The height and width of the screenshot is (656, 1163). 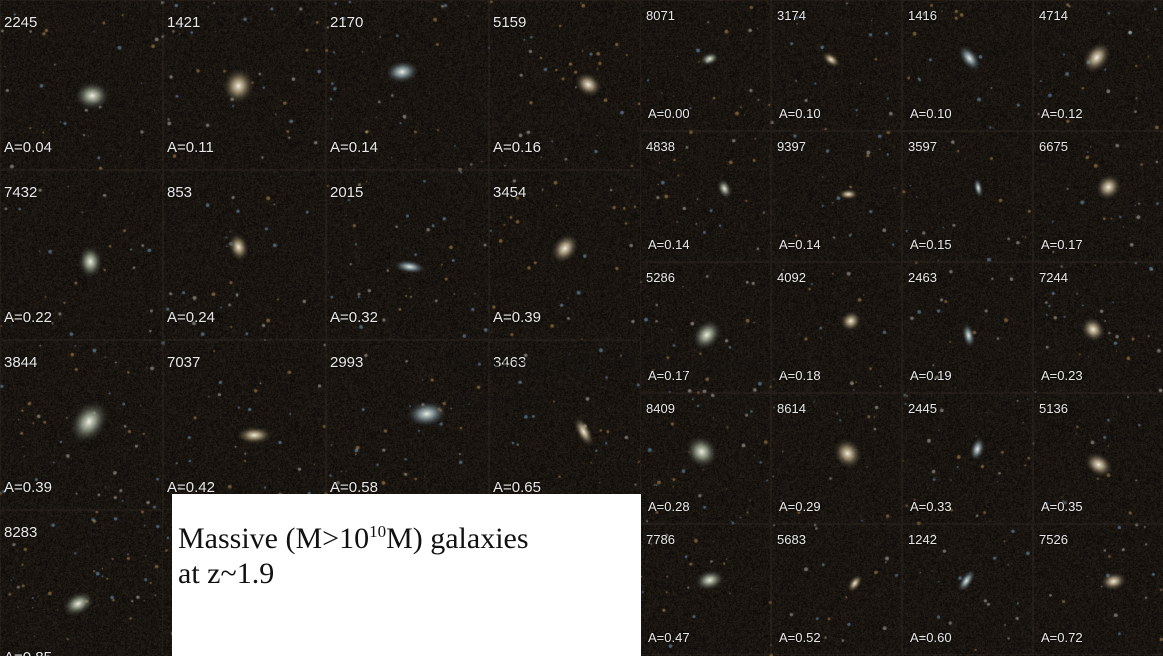 What do you see at coordinates (21, 362) in the screenshot?
I see `galaxy-id-label: 3844` at bounding box center [21, 362].